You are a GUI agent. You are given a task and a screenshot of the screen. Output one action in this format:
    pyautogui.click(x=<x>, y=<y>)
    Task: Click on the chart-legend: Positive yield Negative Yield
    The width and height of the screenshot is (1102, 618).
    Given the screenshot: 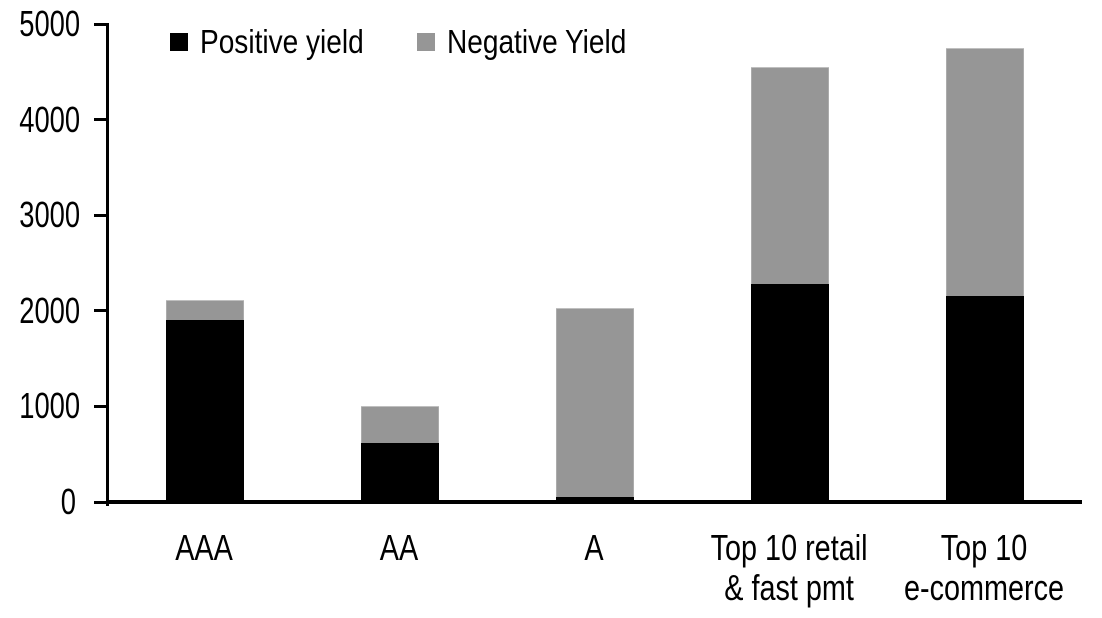 What is the action you would take?
    pyautogui.click(x=414, y=42)
    